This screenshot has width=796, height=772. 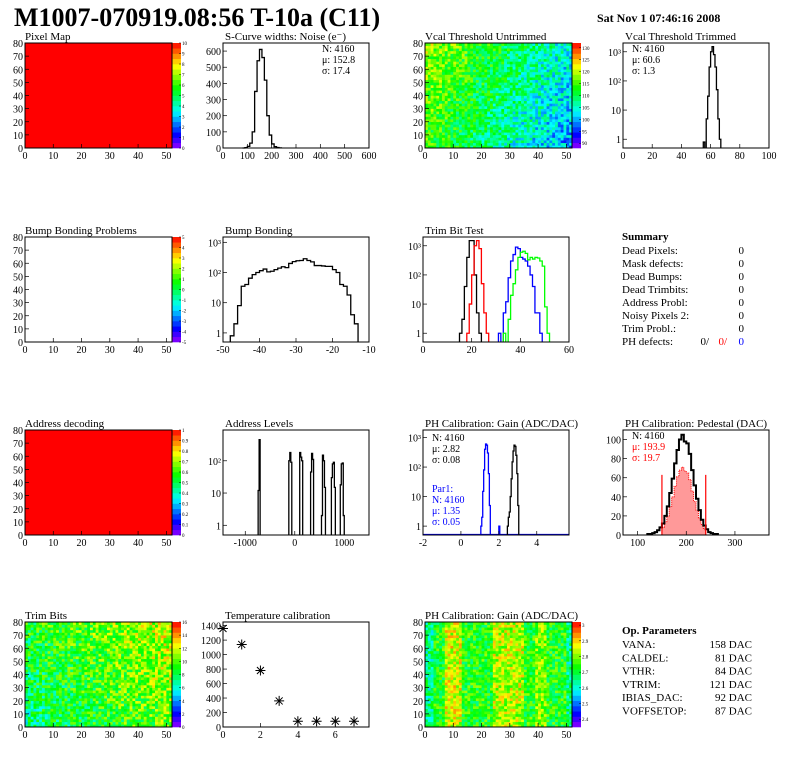 What do you see at coordinates (418, 97) in the screenshot?
I see `y-tick-label: 40` at bounding box center [418, 97].